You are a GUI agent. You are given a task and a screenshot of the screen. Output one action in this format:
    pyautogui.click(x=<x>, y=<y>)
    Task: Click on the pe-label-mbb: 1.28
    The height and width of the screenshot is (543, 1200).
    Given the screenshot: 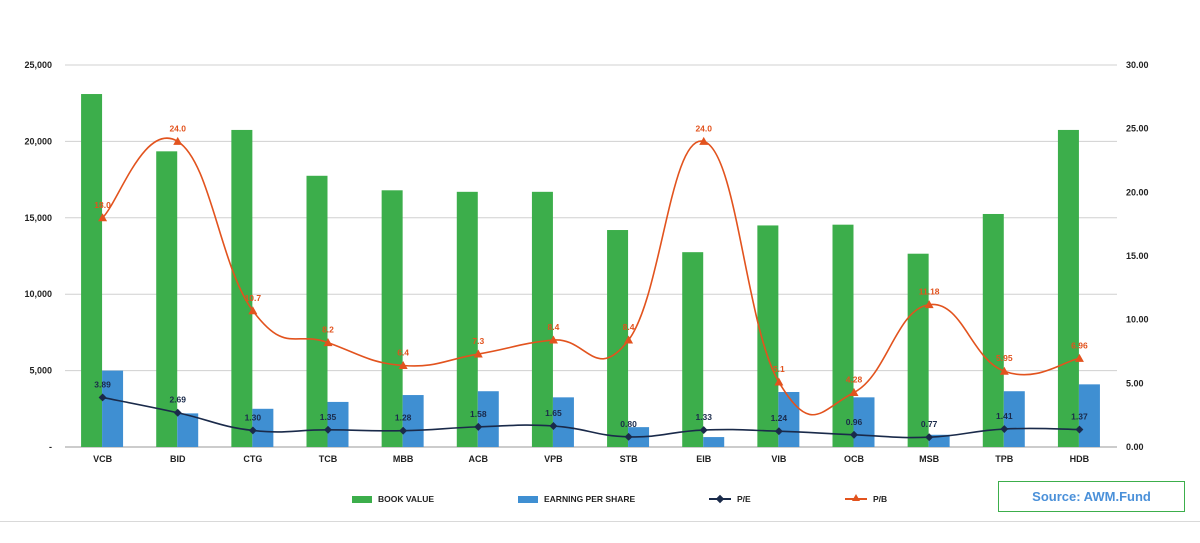 What is the action you would take?
    pyautogui.click(x=403, y=418)
    